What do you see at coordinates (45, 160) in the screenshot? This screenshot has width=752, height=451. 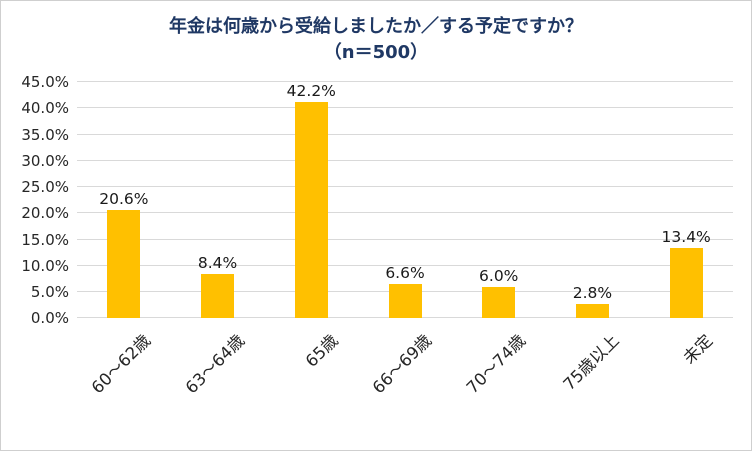 I see `y-tick-label: 30.0%` at bounding box center [45, 160].